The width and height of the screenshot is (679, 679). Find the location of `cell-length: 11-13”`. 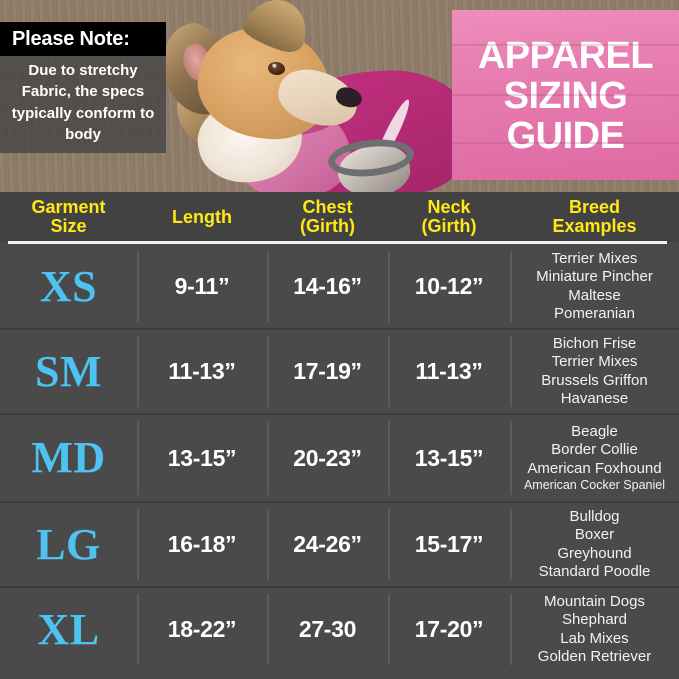

cell-length: 11-13” is located at coordinates (202, 371).